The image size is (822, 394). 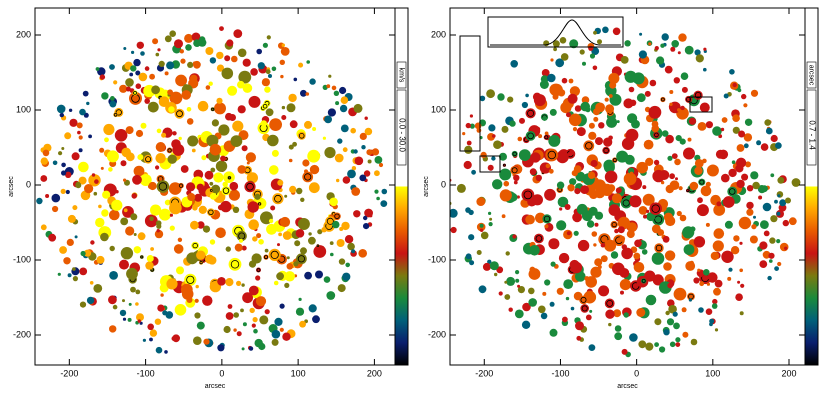 I want to click on y-tick-label: -100, so click(x=437, y=259).